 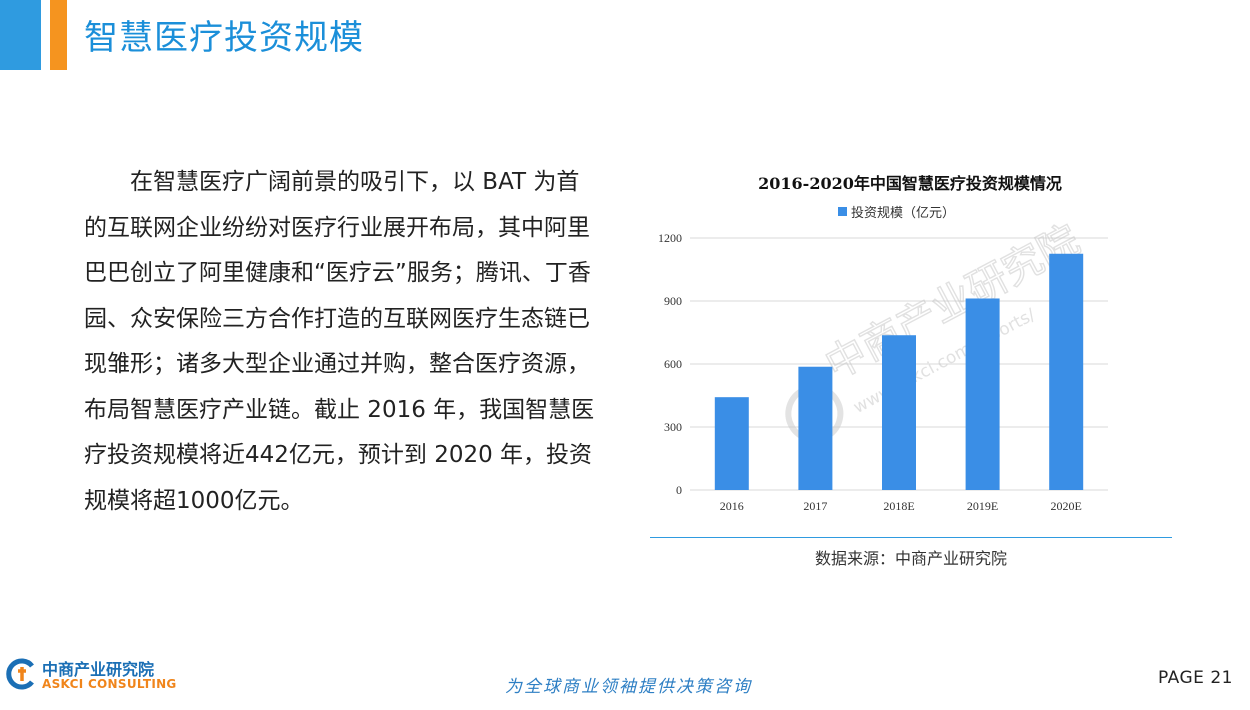 What do you see at coordinates (815, 428) in the screenshot?
I see `bar-2017` at bounding box center [815, 428].